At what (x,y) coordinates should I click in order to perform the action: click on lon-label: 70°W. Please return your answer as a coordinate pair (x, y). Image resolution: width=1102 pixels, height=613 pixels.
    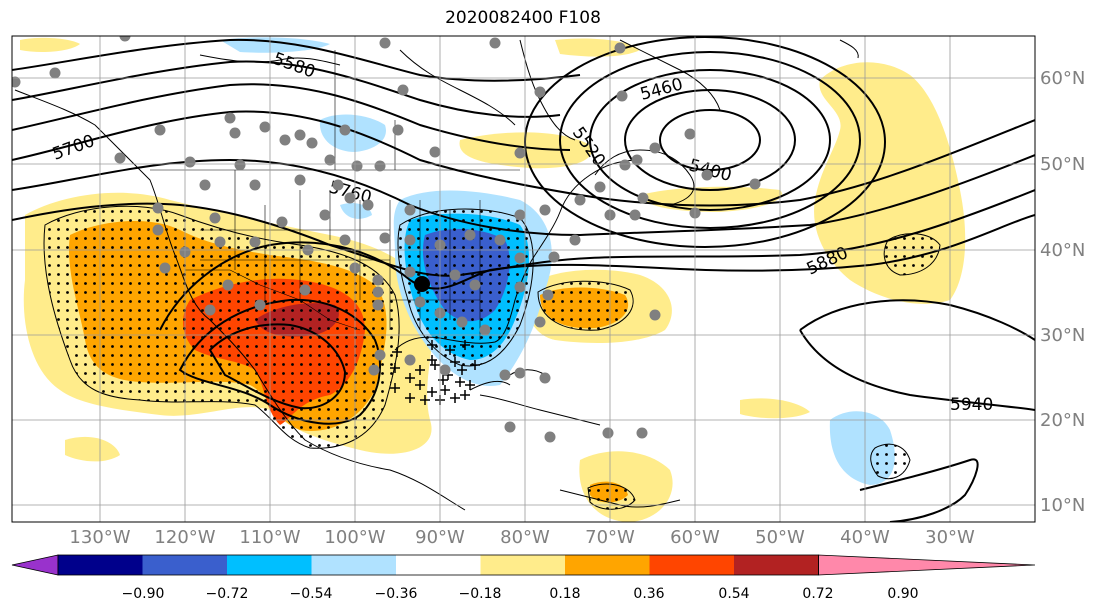
    Looking at the image, I should click on (610, 537).